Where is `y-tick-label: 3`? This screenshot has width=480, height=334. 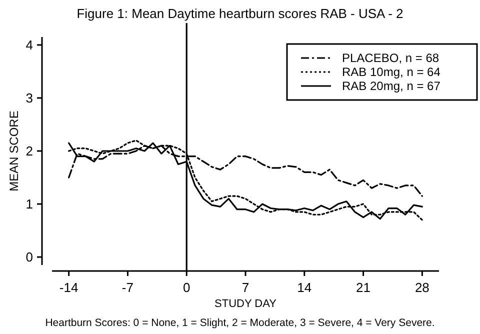
y-tick-label: 3 is located at coordinates (29, 98).